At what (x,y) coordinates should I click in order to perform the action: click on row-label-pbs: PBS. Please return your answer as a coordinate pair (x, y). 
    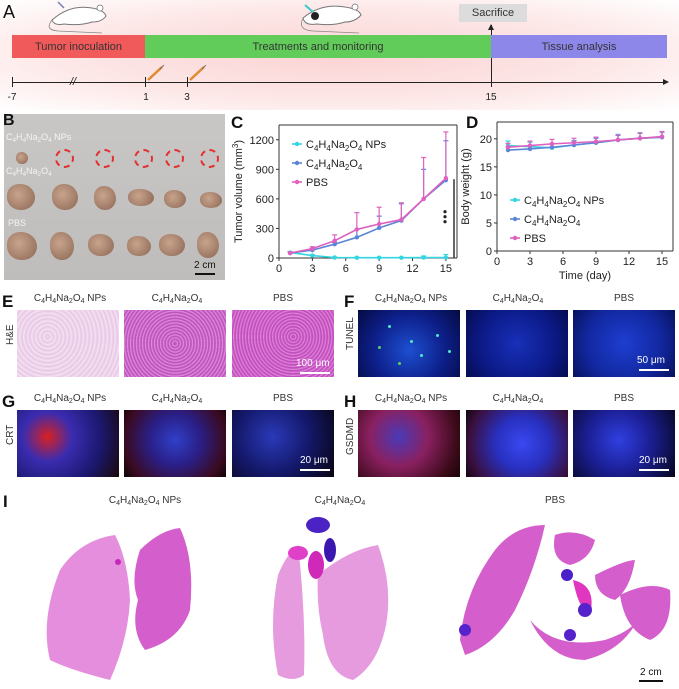
    Looking at the image, I should click on (17, 223).